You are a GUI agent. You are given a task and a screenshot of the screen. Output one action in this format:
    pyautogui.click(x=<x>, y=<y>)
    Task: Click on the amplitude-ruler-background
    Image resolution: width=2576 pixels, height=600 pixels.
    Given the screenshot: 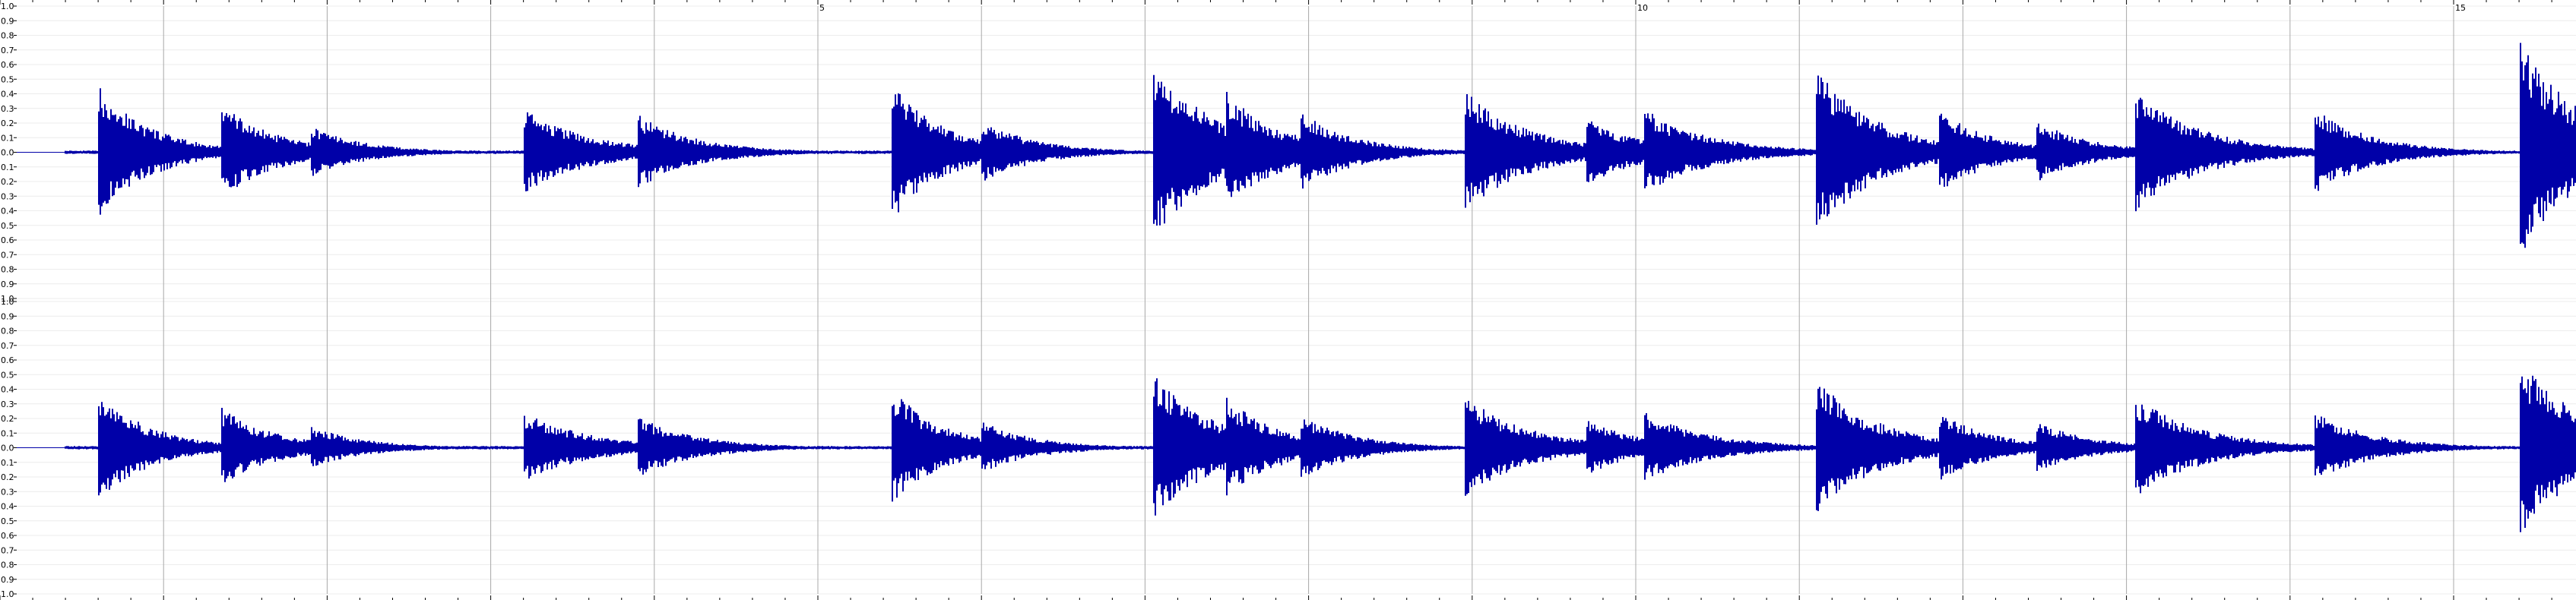 What is the action you would take?
    pyautogui.click(x=8, y=300)
    